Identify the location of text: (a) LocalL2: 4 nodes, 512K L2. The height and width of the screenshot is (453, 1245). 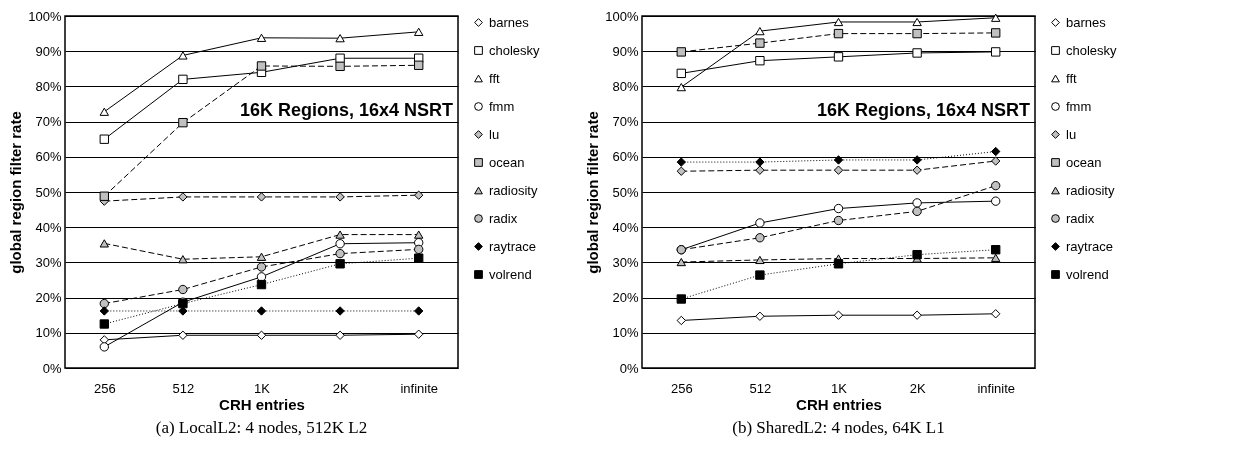
(261, 427).